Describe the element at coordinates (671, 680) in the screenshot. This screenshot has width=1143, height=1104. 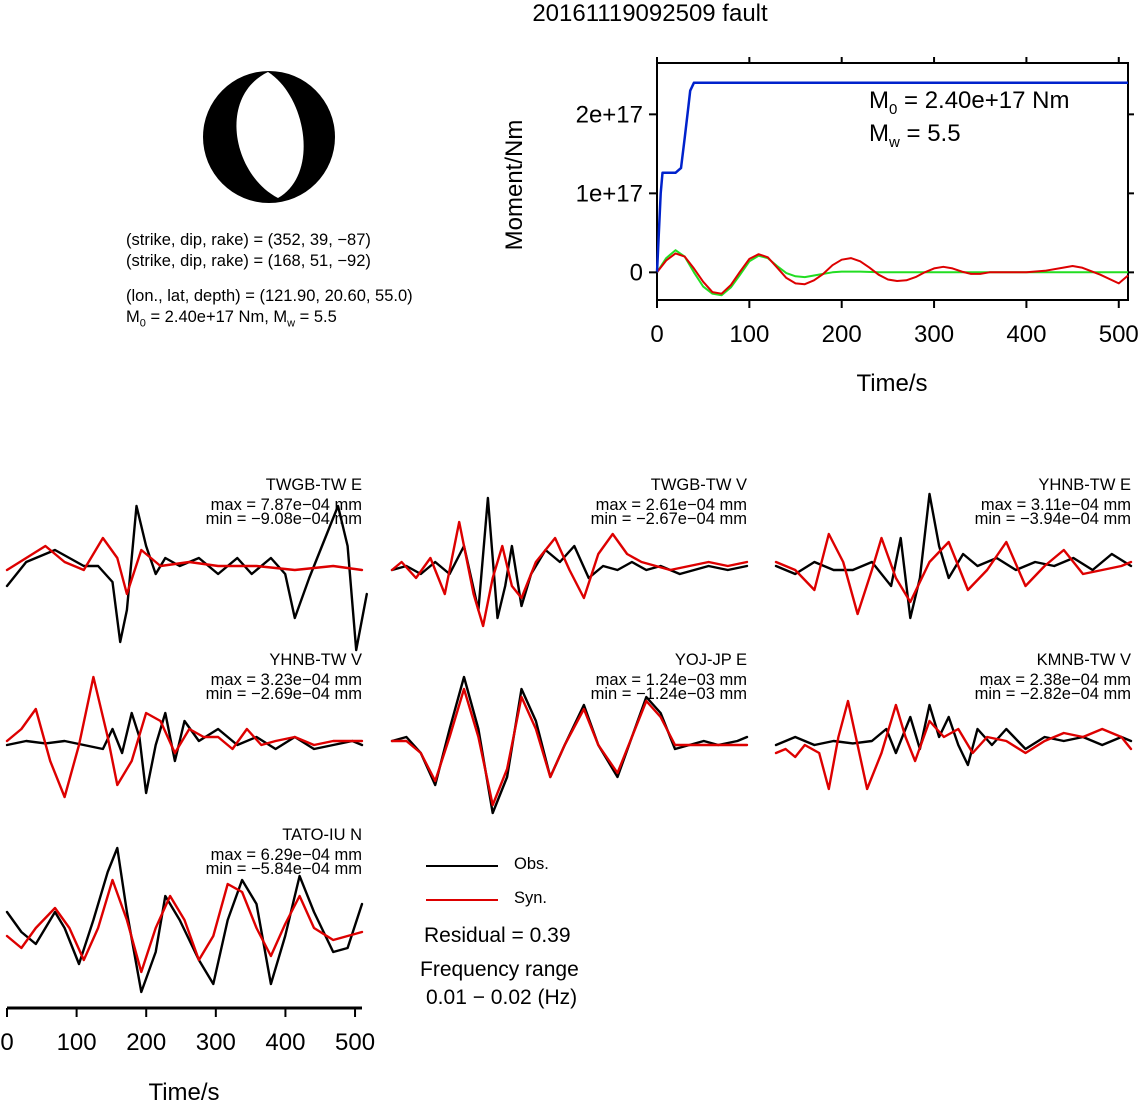
I see `station-max: max = 1.24e−03 mm` at that location.